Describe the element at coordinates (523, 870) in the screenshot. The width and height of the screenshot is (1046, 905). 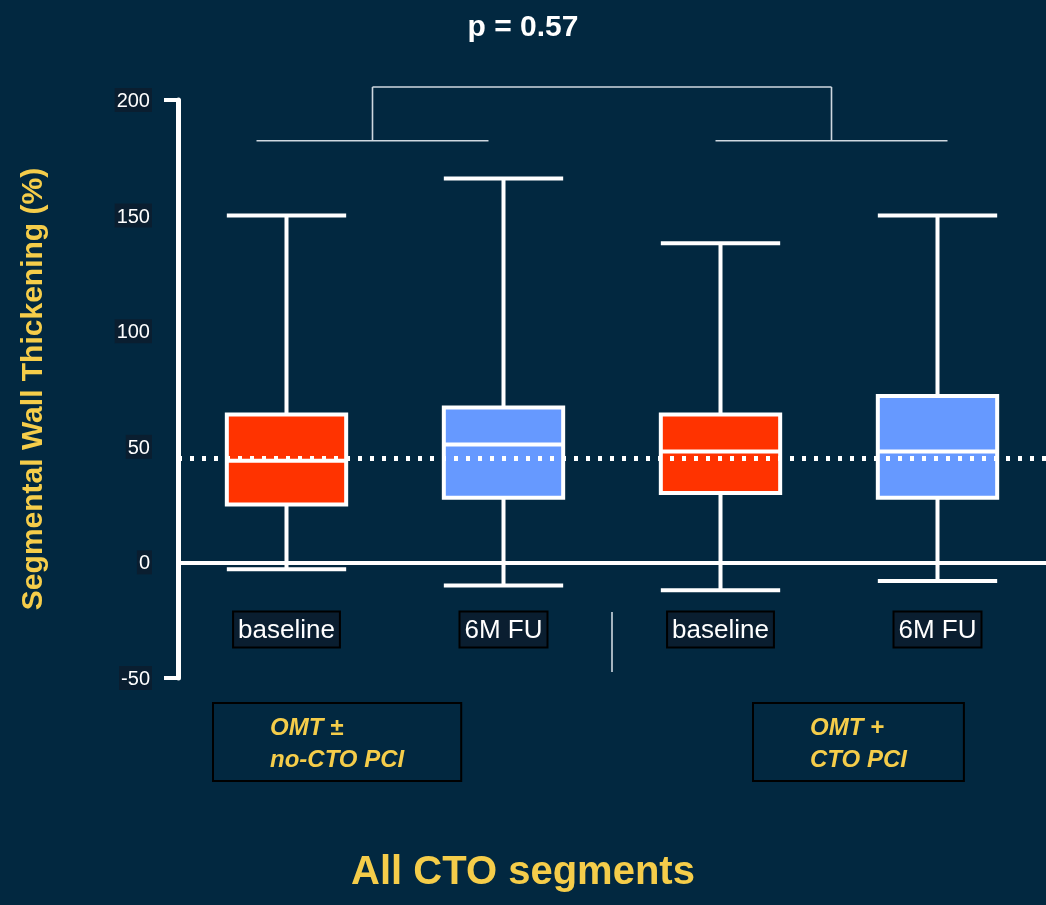
I see `text: All CTO segments` at that location.